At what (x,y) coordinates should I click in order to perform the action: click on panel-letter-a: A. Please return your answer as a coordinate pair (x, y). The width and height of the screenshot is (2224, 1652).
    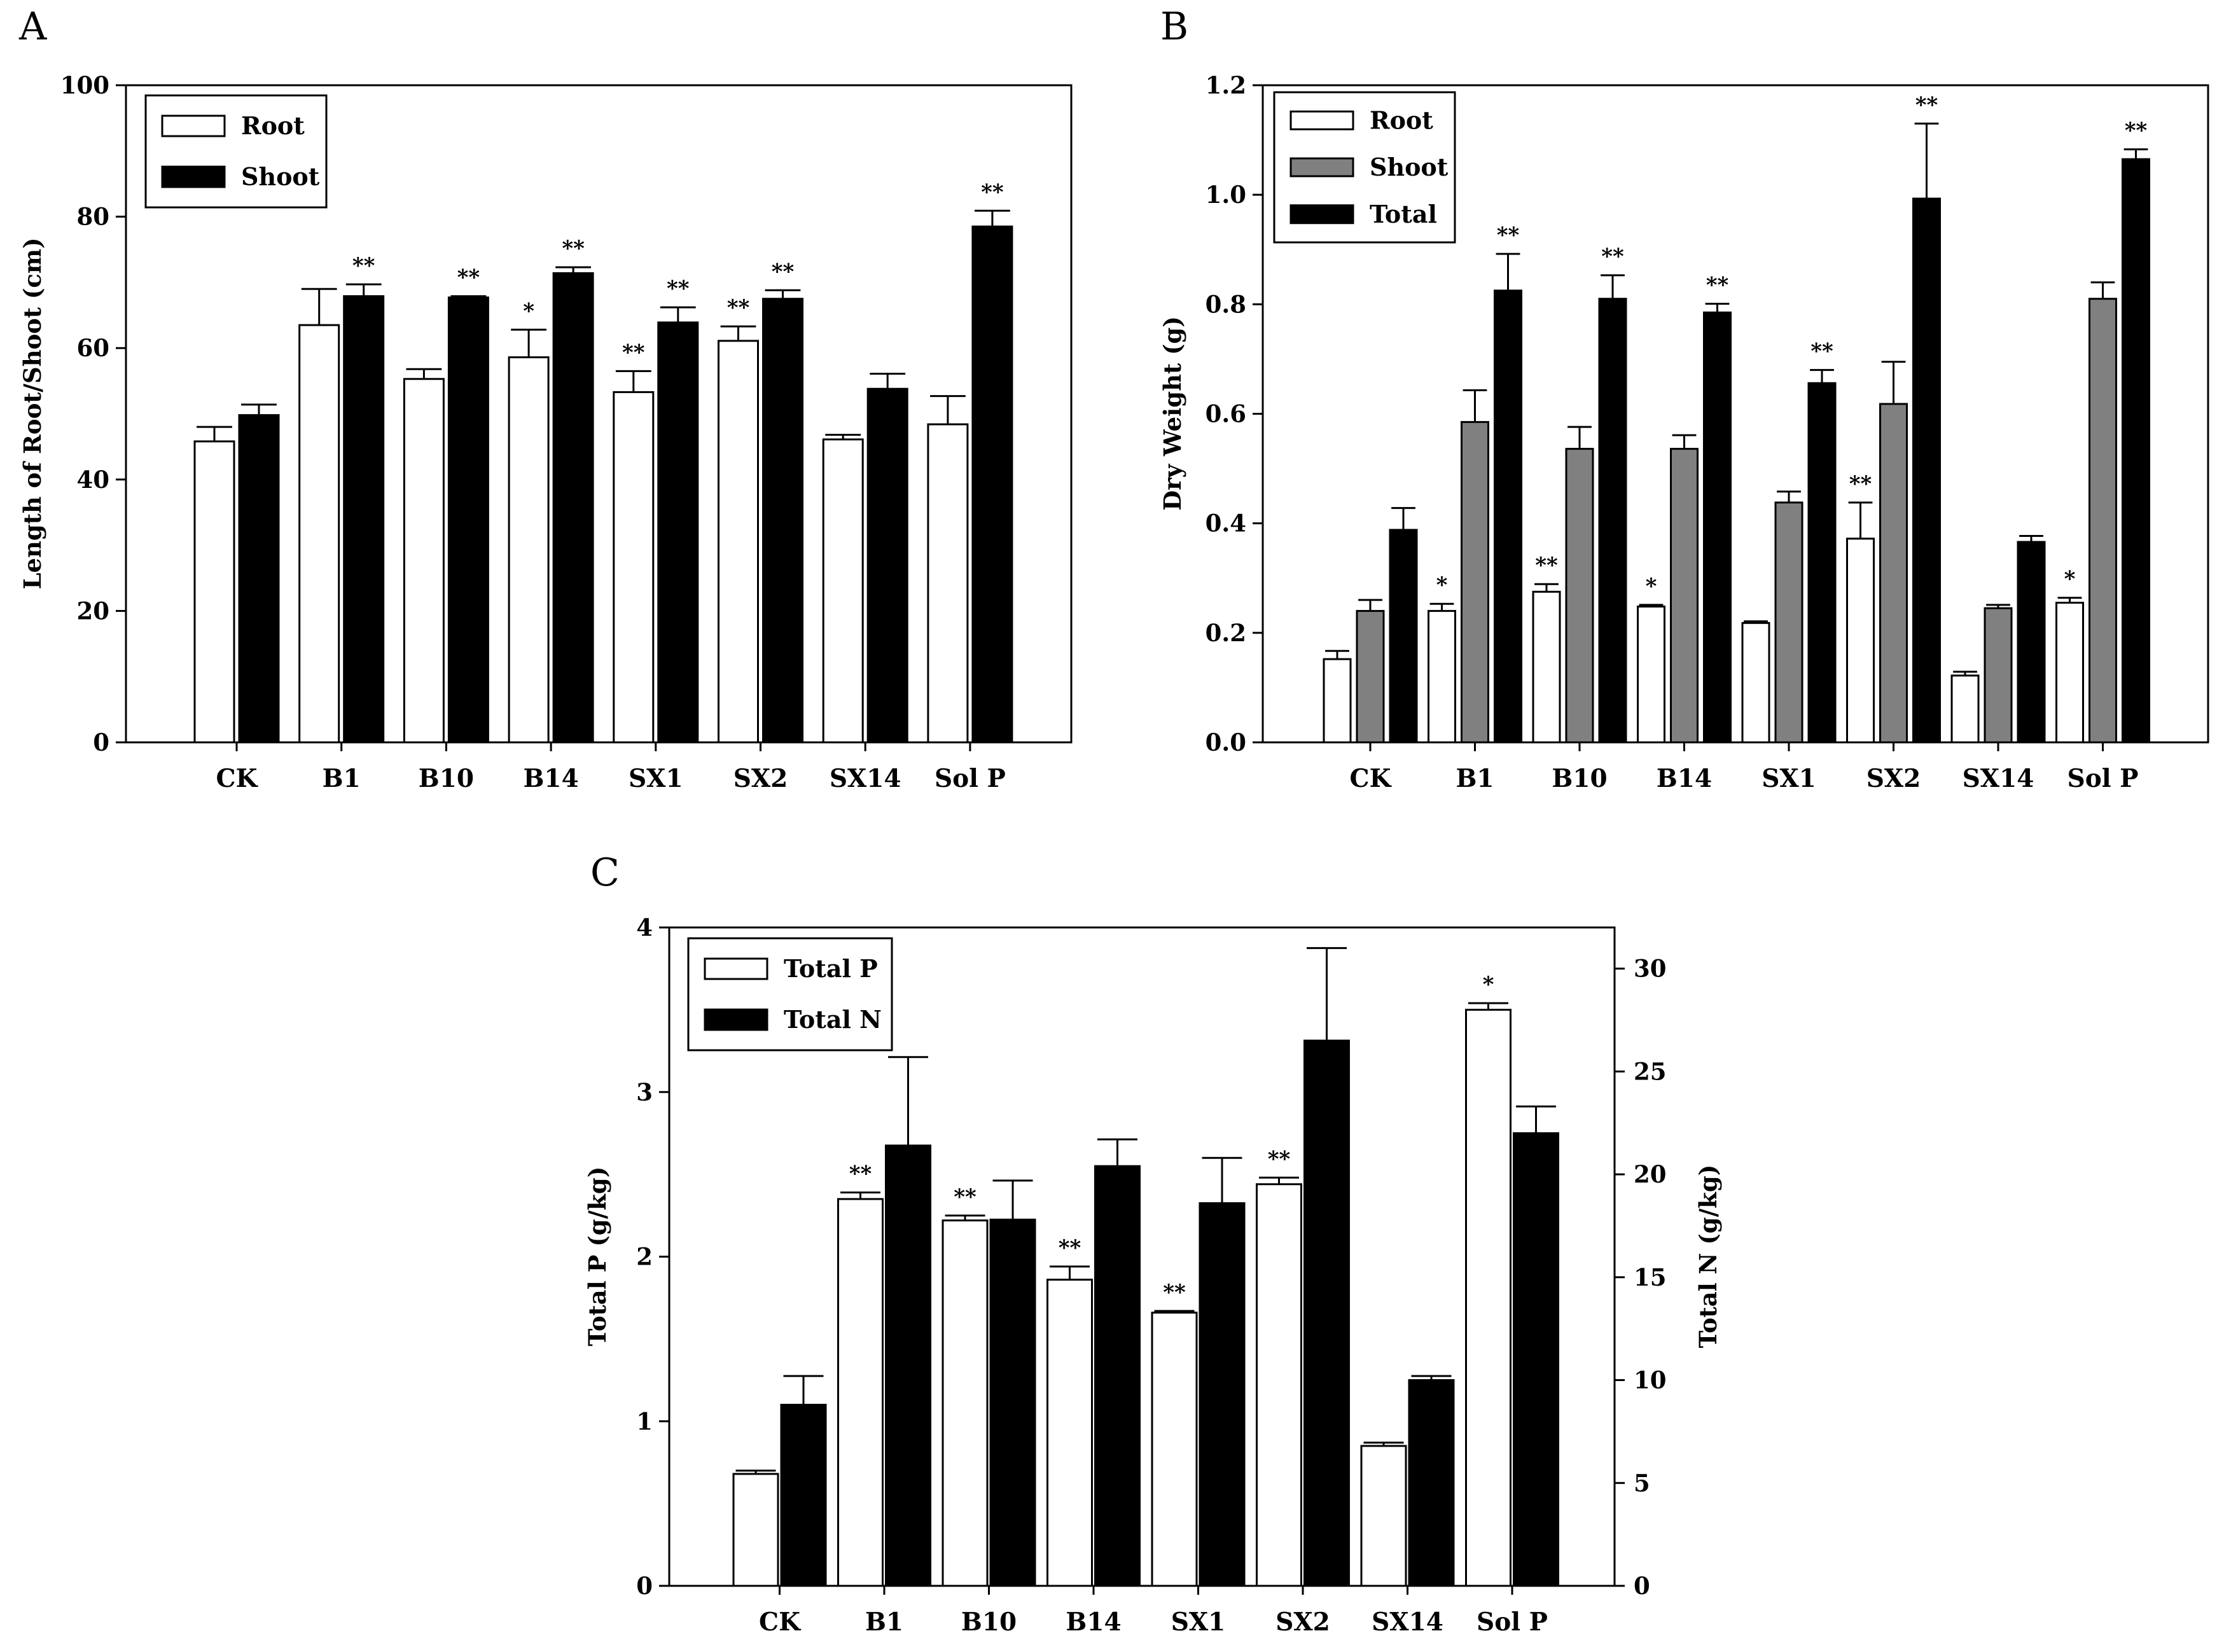
    Looking at the image, I should click on (32, 26).